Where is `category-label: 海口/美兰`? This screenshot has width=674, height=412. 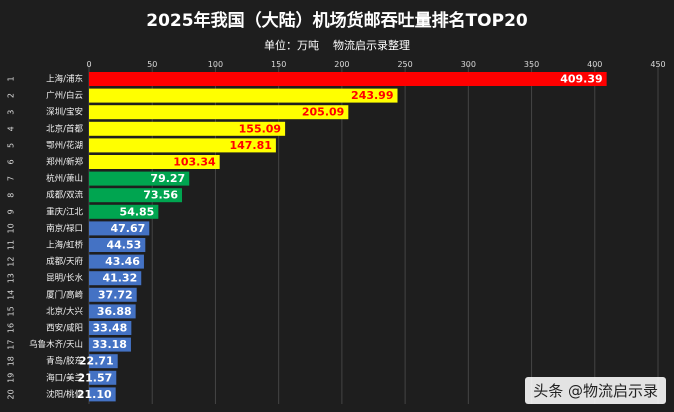 category-label: 海口/美兰 is located at coordinates (64, 377).